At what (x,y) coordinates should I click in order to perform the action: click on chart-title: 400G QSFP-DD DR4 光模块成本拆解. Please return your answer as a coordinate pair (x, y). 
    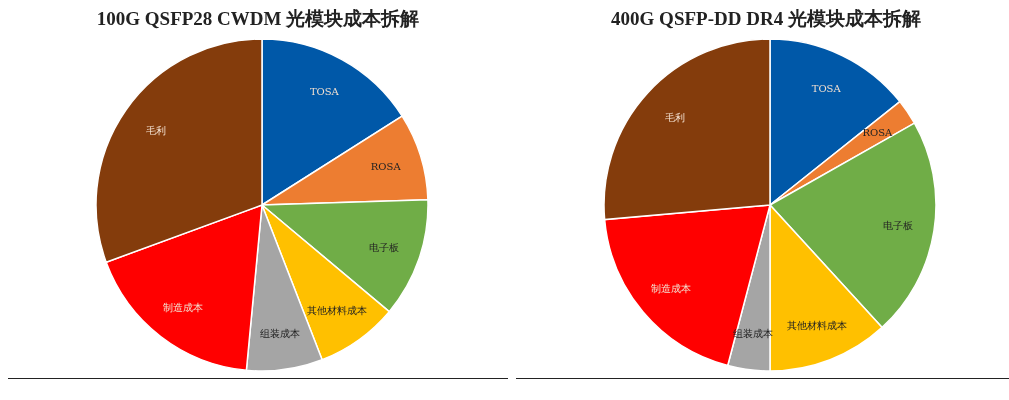
    Looking at the image, I should click on (766, 19).